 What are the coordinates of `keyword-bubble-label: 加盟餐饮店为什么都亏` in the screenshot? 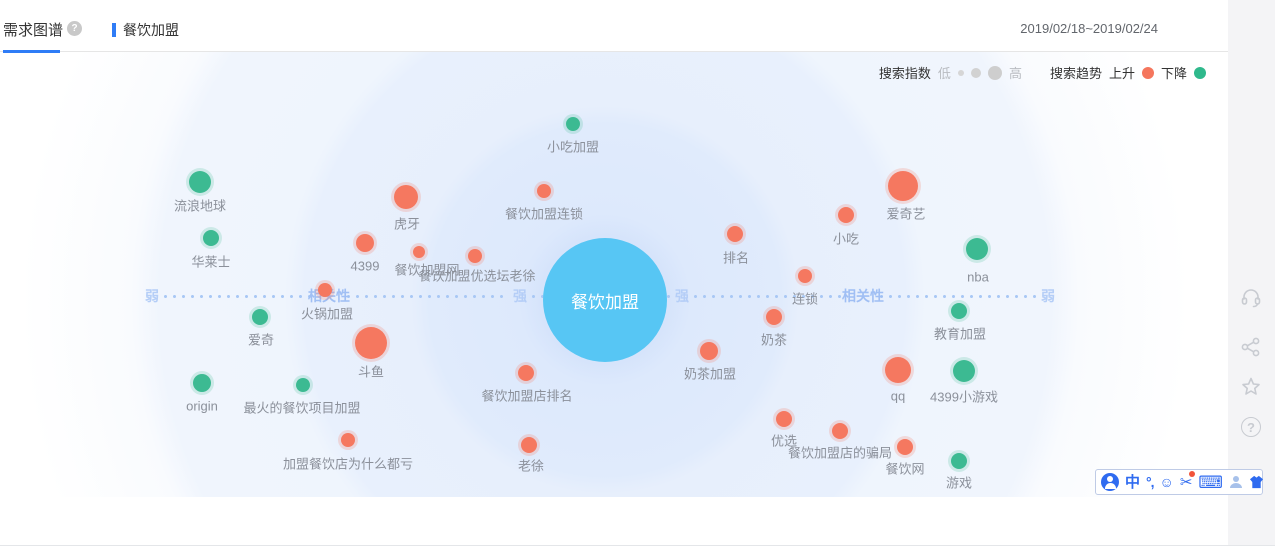 It's located at (348, 464).